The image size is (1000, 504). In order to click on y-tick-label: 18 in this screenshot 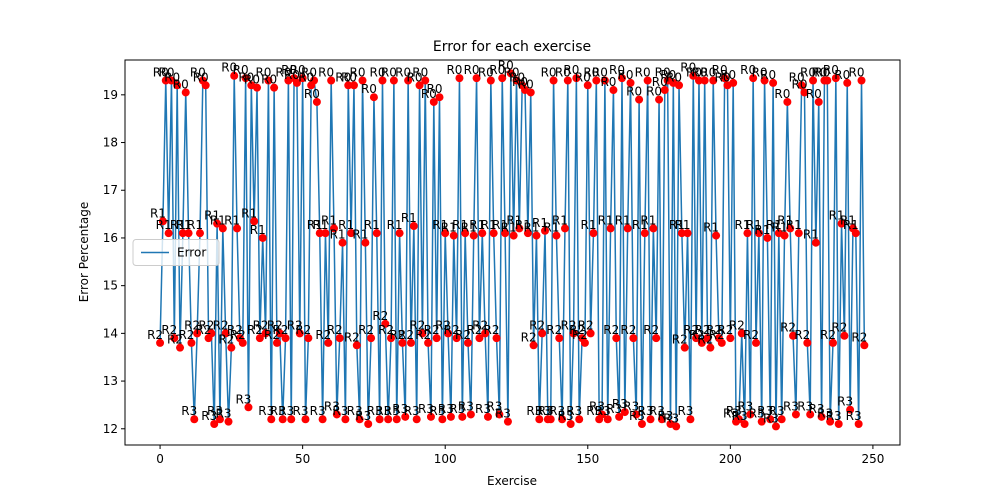, I will do `click(110, 143)`.